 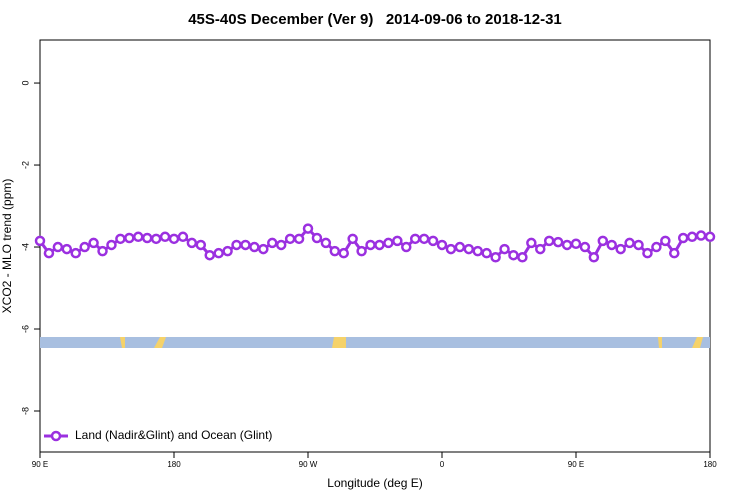 I want to click on ocean-strip, so click(x=375, y=342).